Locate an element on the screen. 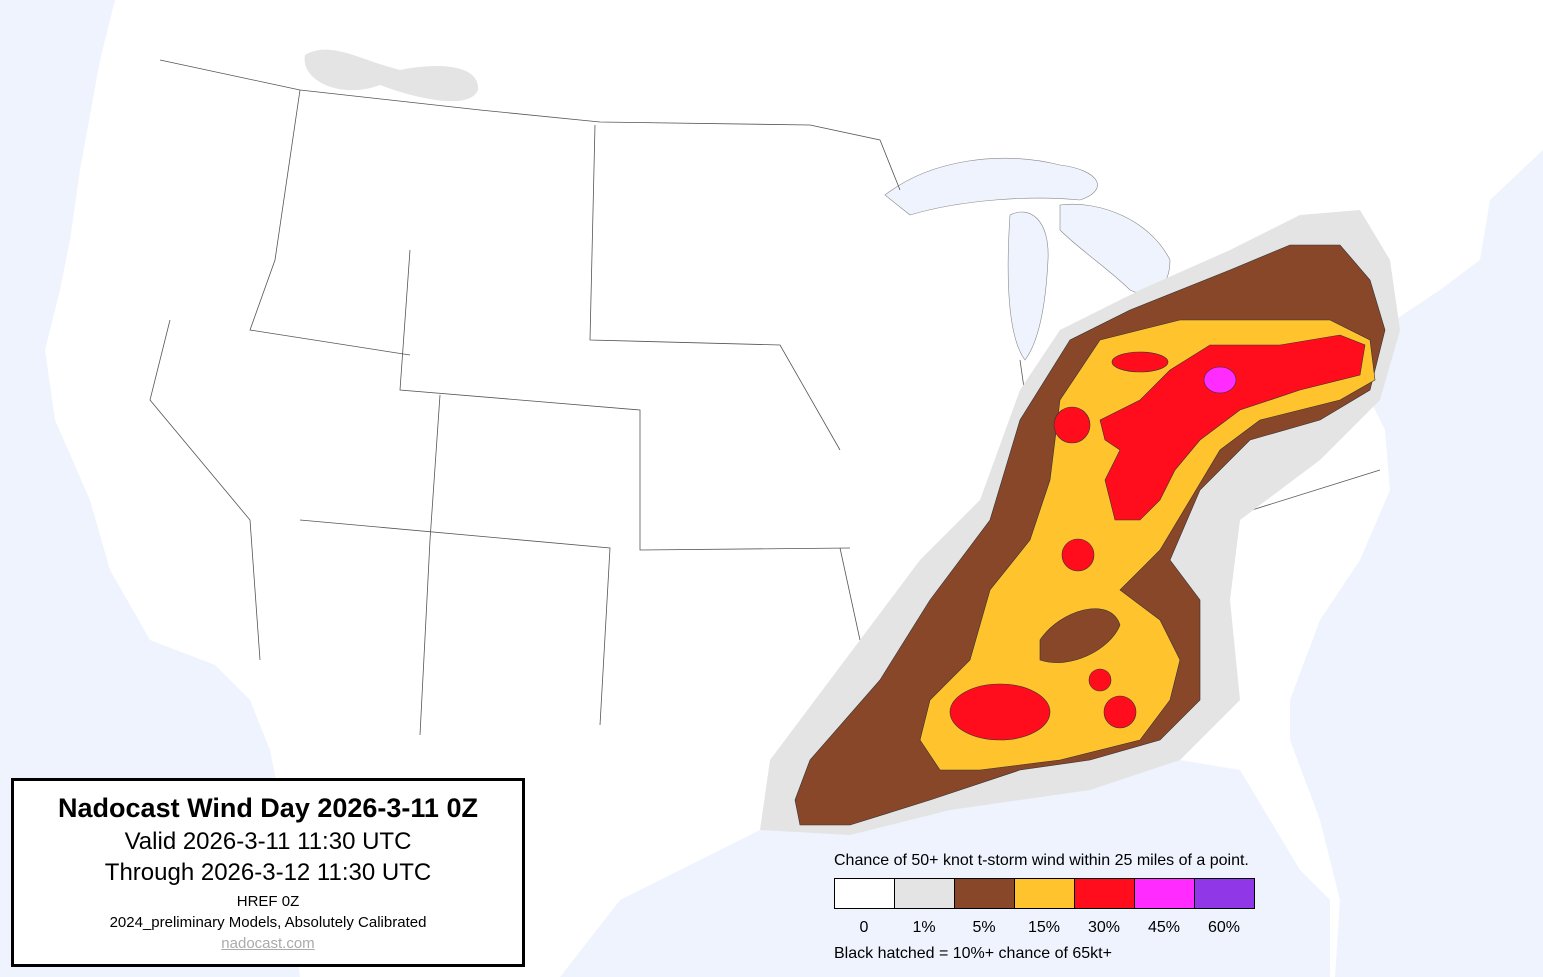 The image size is (1543, 977). through-time: Through 2026-3-12 11:30 UTC is located at coordinates (268, 872).